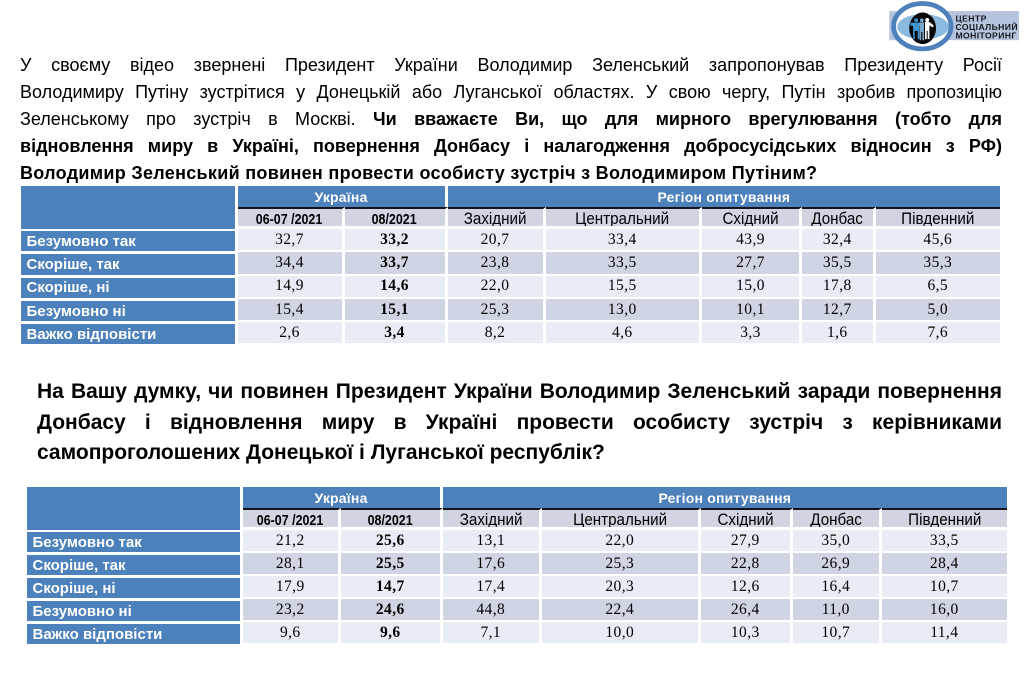 This screenshot has height=673, width=1032. Describe the element at coordinates (971, 18) in the screenshot. I see `svg-text: ЦЕНТР` at that location.